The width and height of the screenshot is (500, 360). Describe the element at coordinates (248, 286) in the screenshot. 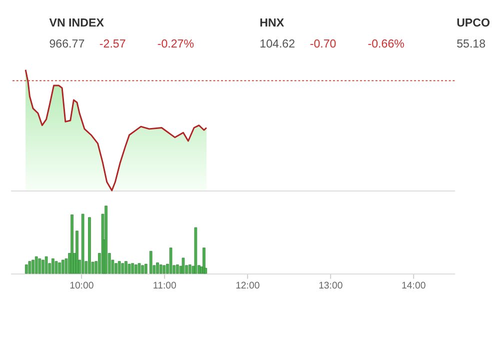

I see `x-tick-label: 12:00` at that location.